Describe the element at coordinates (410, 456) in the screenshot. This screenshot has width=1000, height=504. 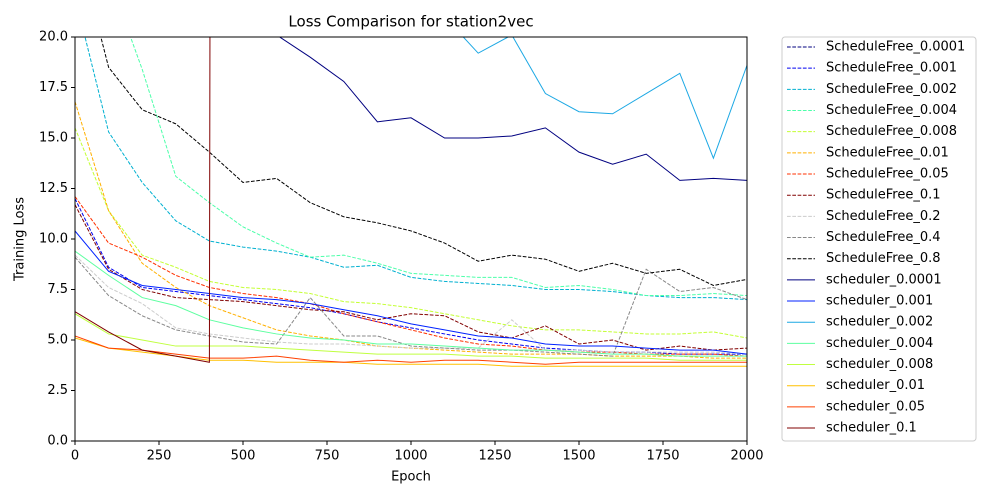
I see `x-tick-label: 1000` at that location.